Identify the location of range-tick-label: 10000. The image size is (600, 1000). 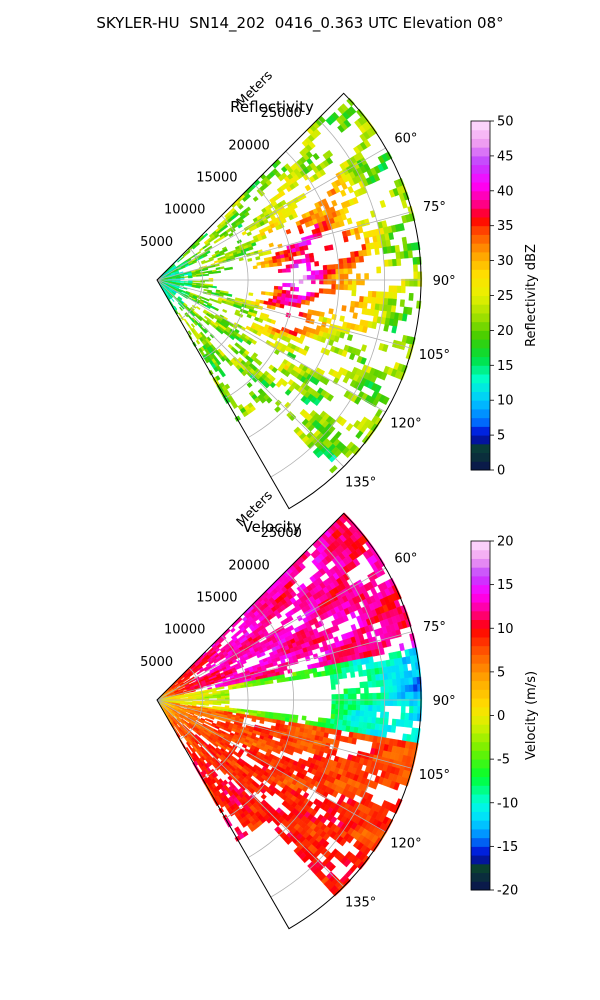
(184, 210).